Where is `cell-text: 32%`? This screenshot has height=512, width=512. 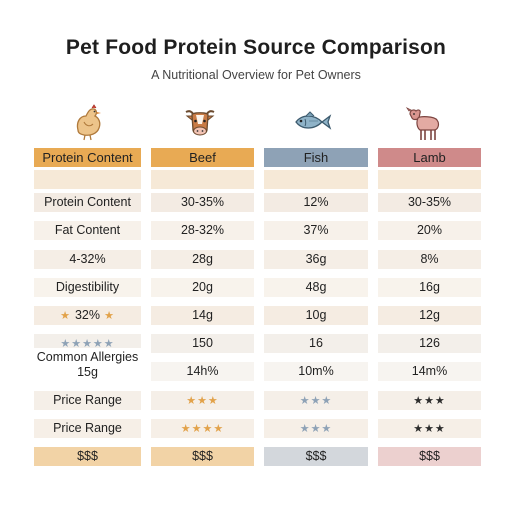
cell-text: 32% is located at coordinates (87, 315).